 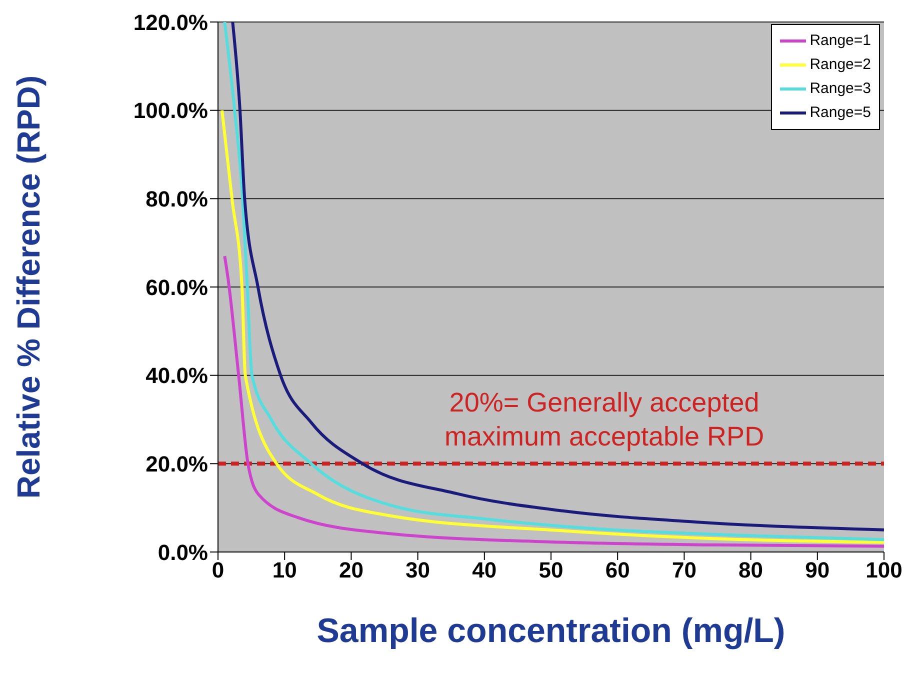 I want to click on legend-label: Range=2, so click(x=840, y=65).